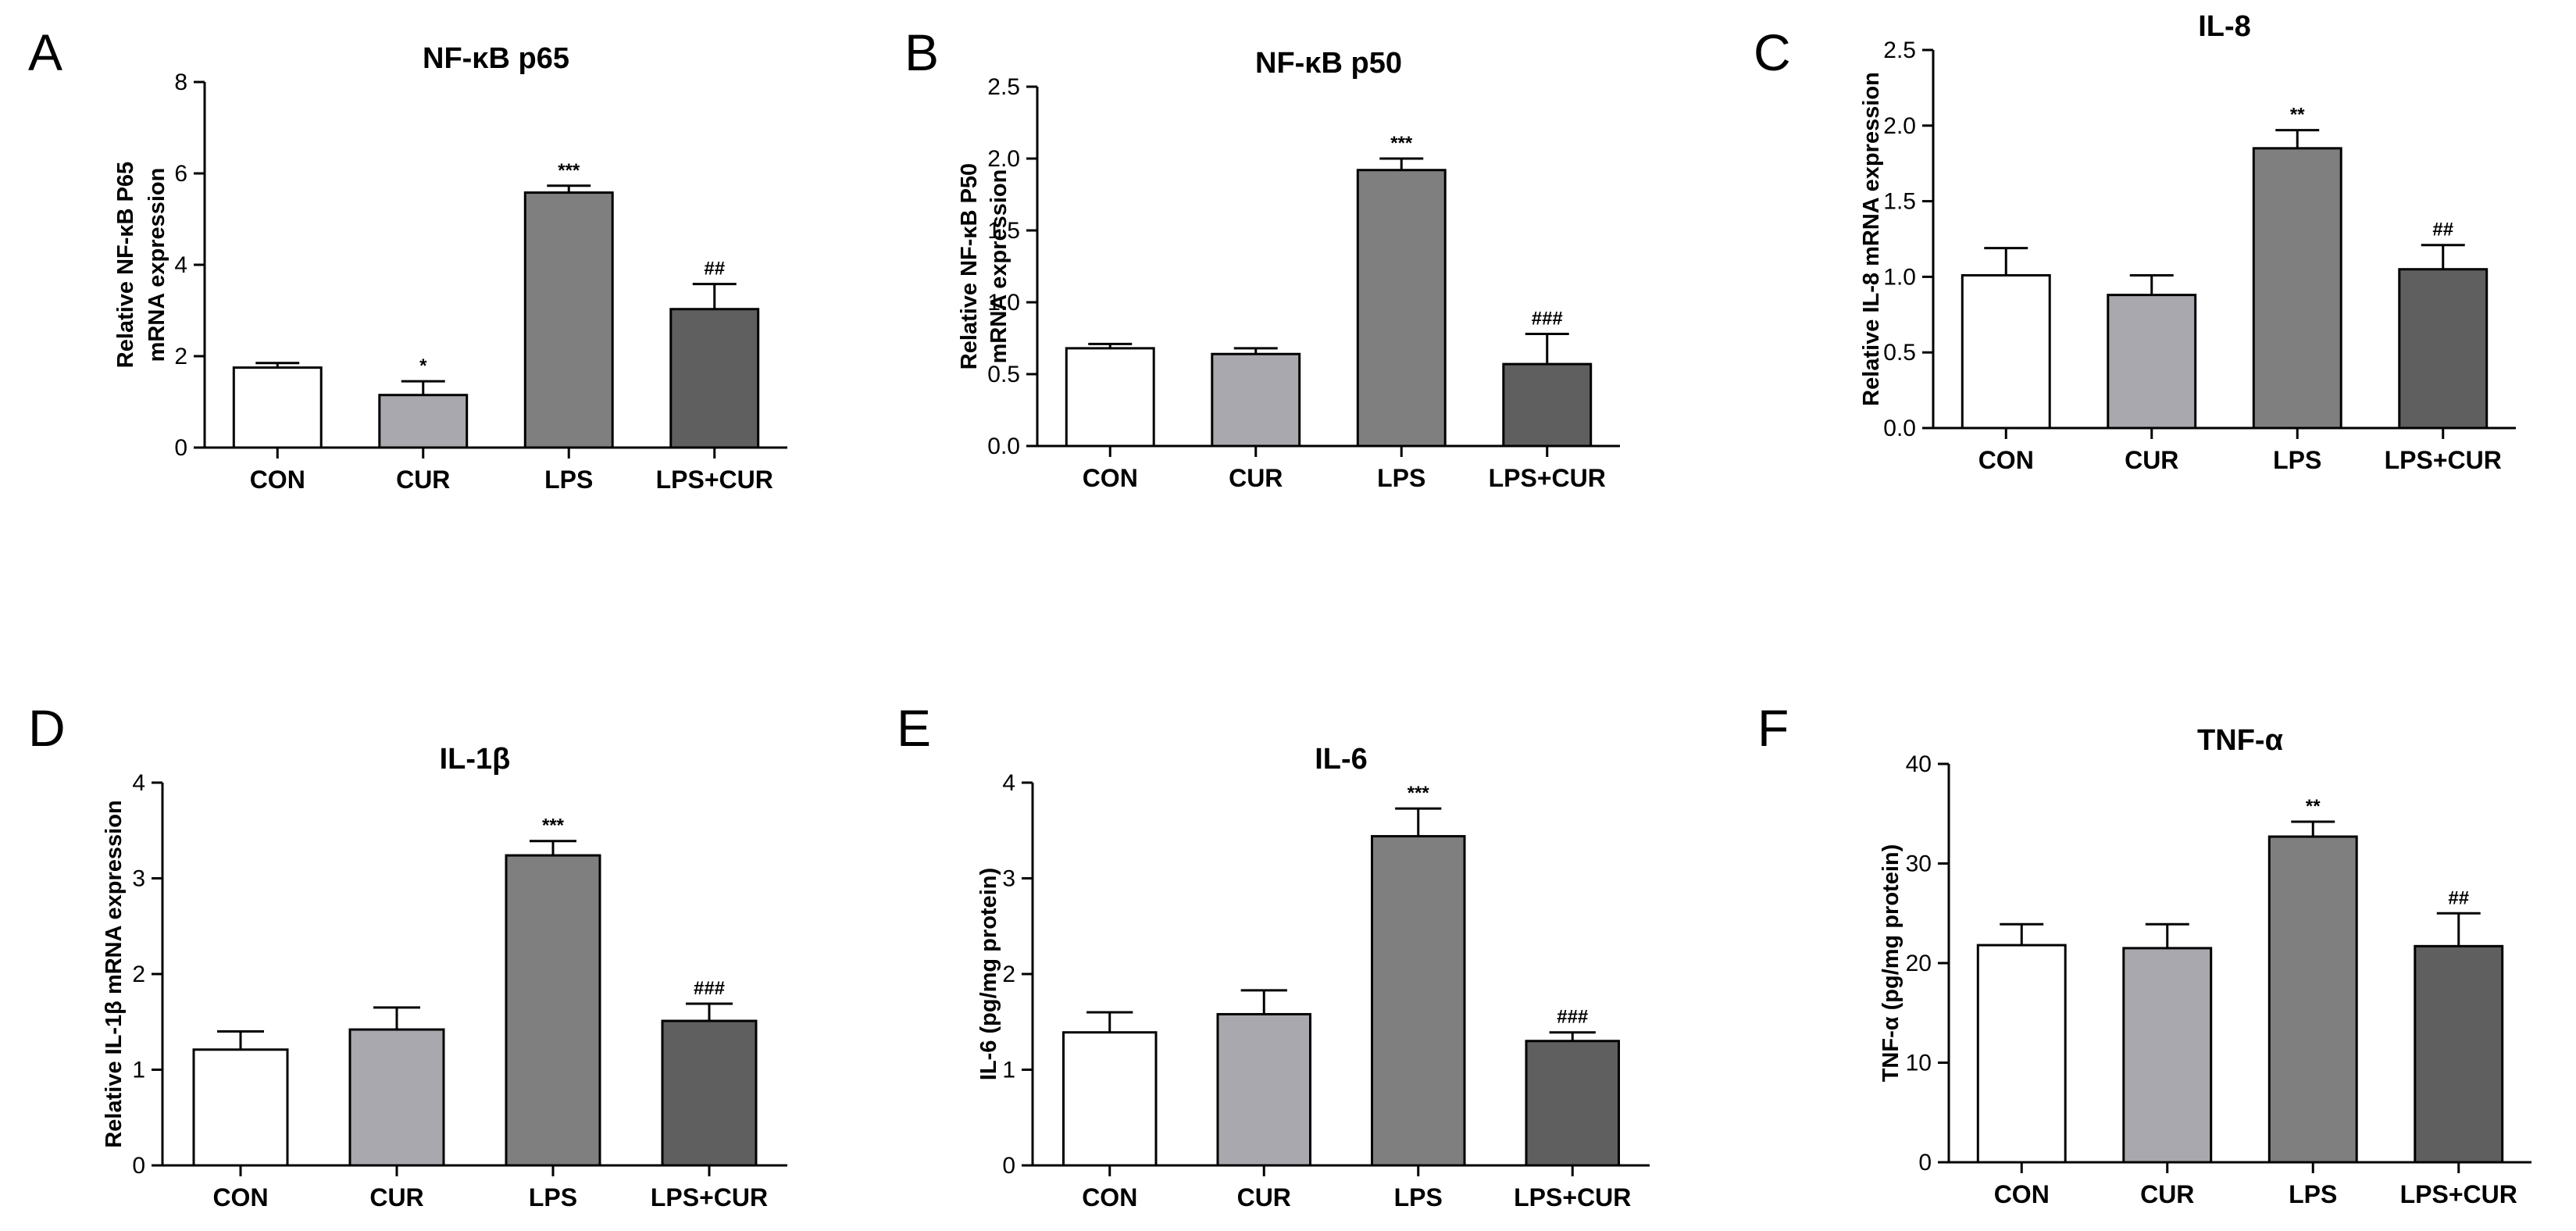 The width and height of the screenshot is (2576, 1231). What do you see at coordinates (1919, 1063) in the screenshot?
I see `y-tick-label: 10` at bounding box center [1919, 1063].